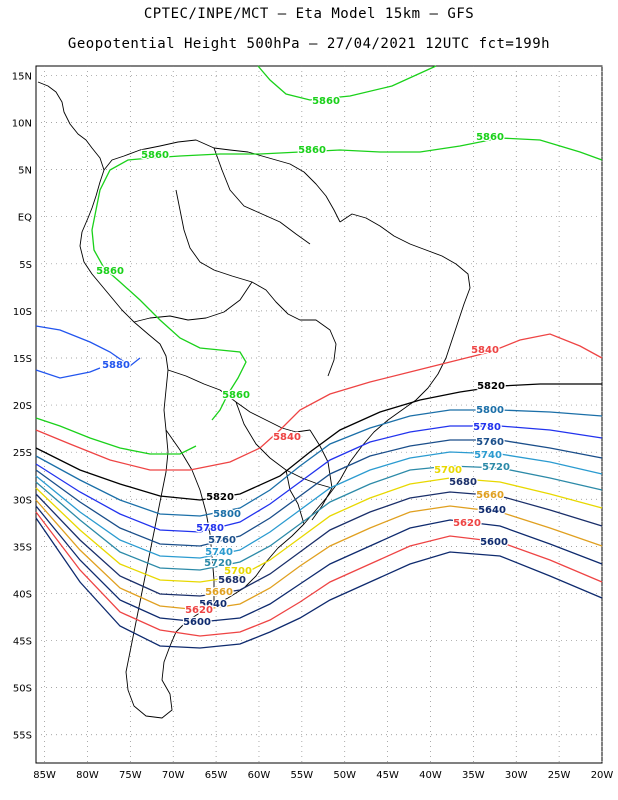  I want to click on lat-tick-label: 5N, so click(25, 171).